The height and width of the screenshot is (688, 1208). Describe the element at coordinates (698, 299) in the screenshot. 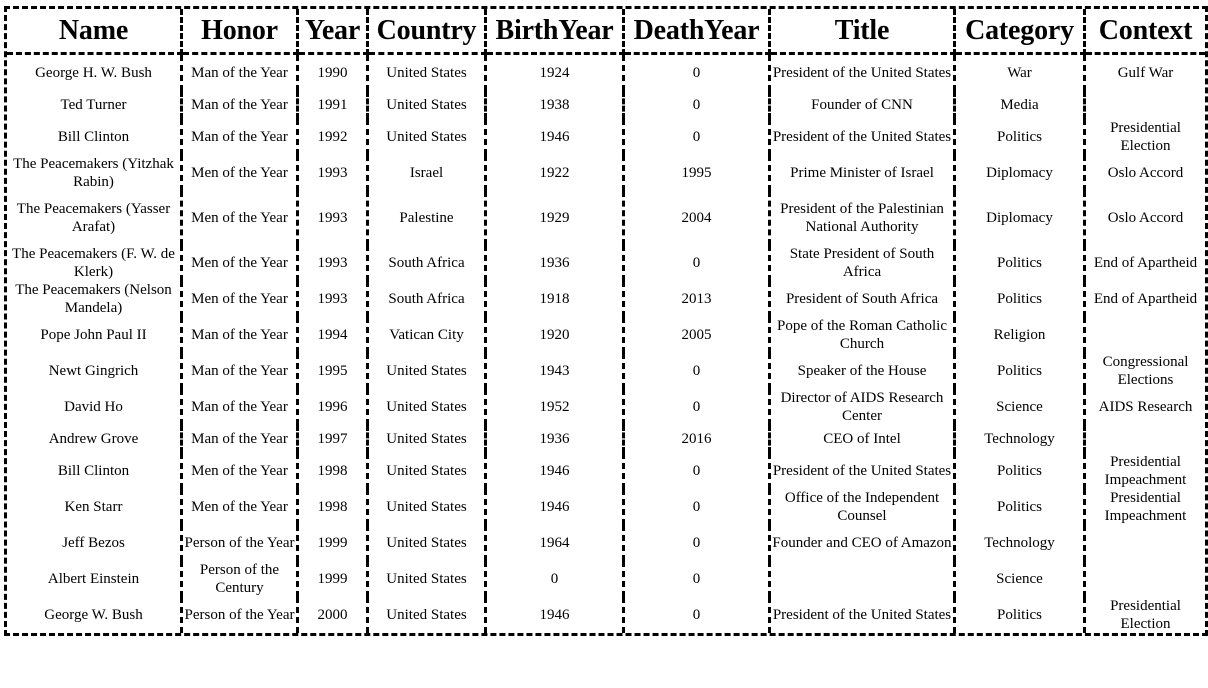

I see `cell-deathyear: 2013` at that location.